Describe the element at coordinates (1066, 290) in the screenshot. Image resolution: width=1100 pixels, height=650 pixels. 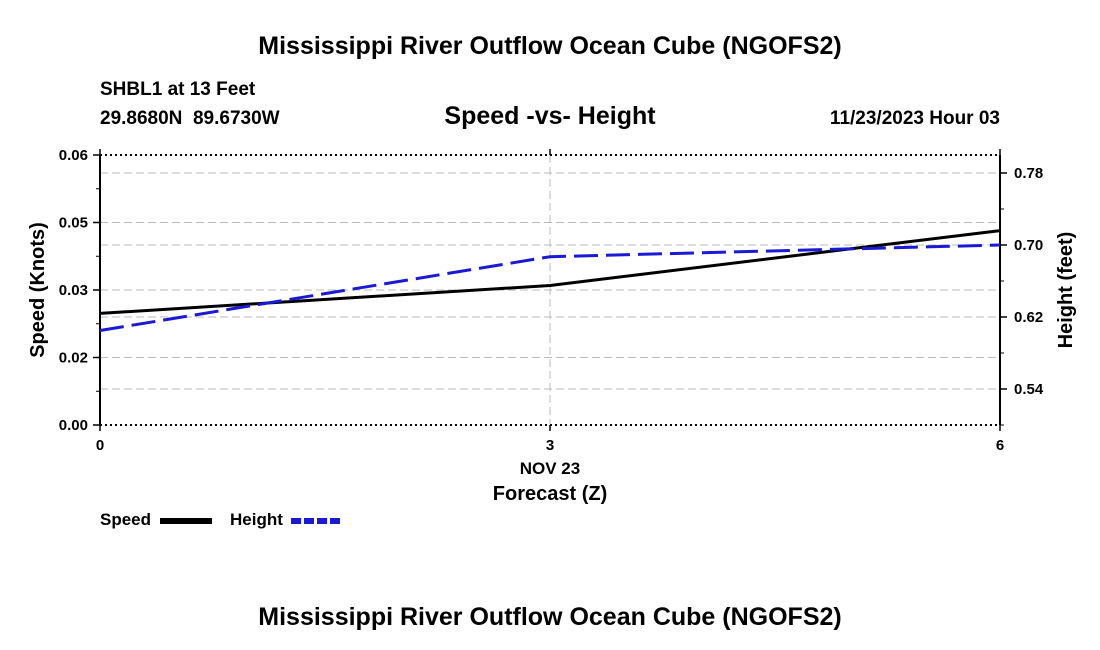
I see `y2-axis-label: Height (feet)` at that location.